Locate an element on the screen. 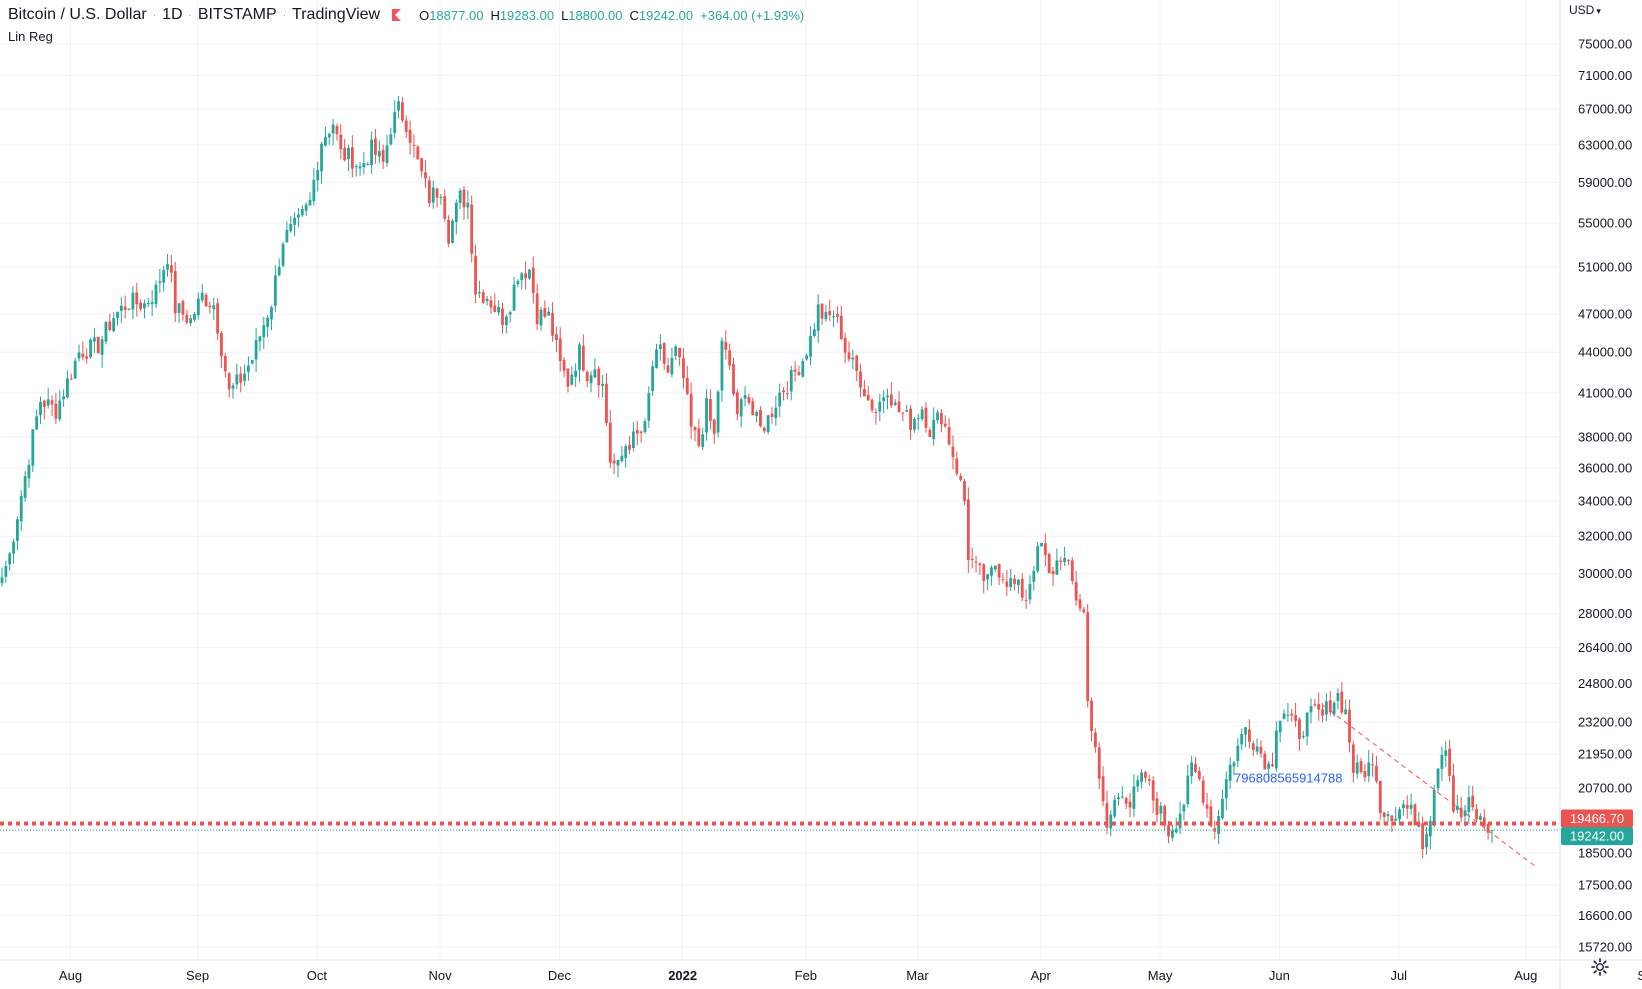  y-tick-label: 41000.00 is located at coordinates (1605, 393).